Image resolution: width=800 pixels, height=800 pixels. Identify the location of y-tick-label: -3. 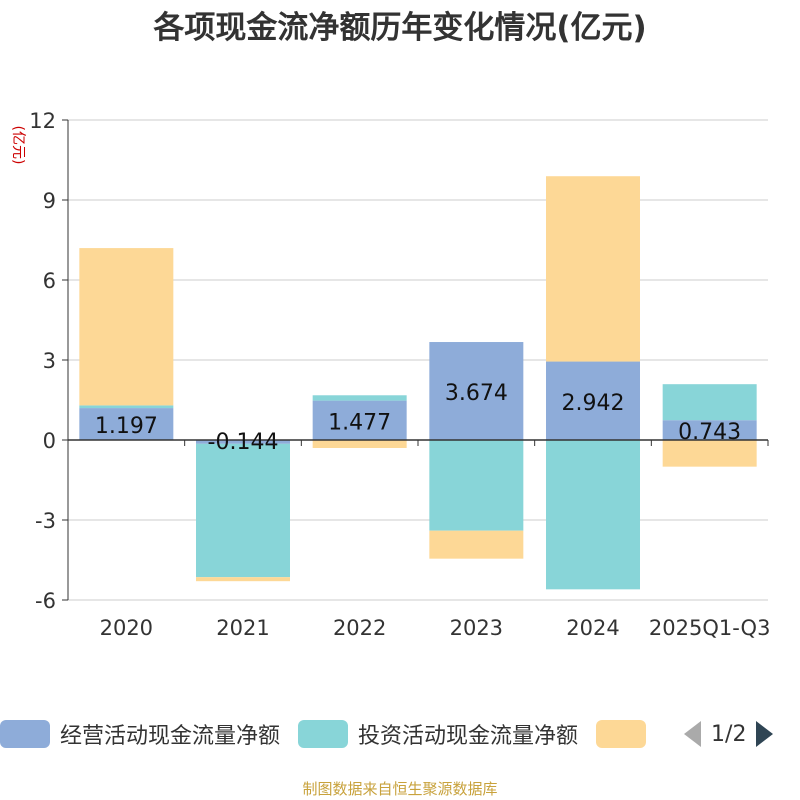
(45, 521).